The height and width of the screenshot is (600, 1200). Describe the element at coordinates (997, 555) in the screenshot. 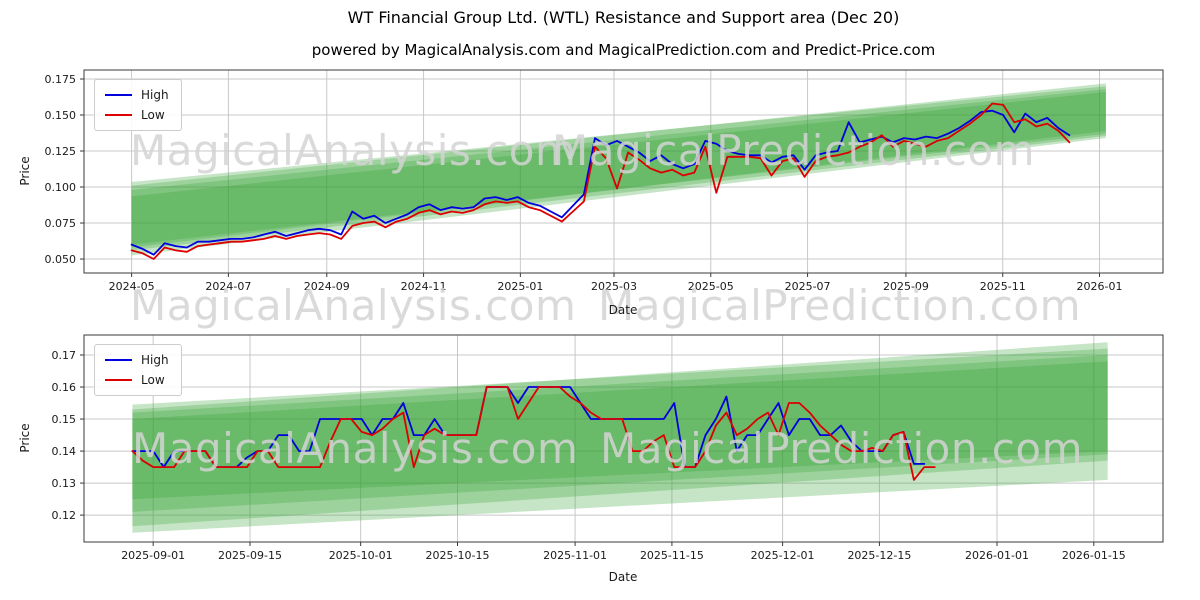

I see `svg-text: 2026-01-01` at that location.